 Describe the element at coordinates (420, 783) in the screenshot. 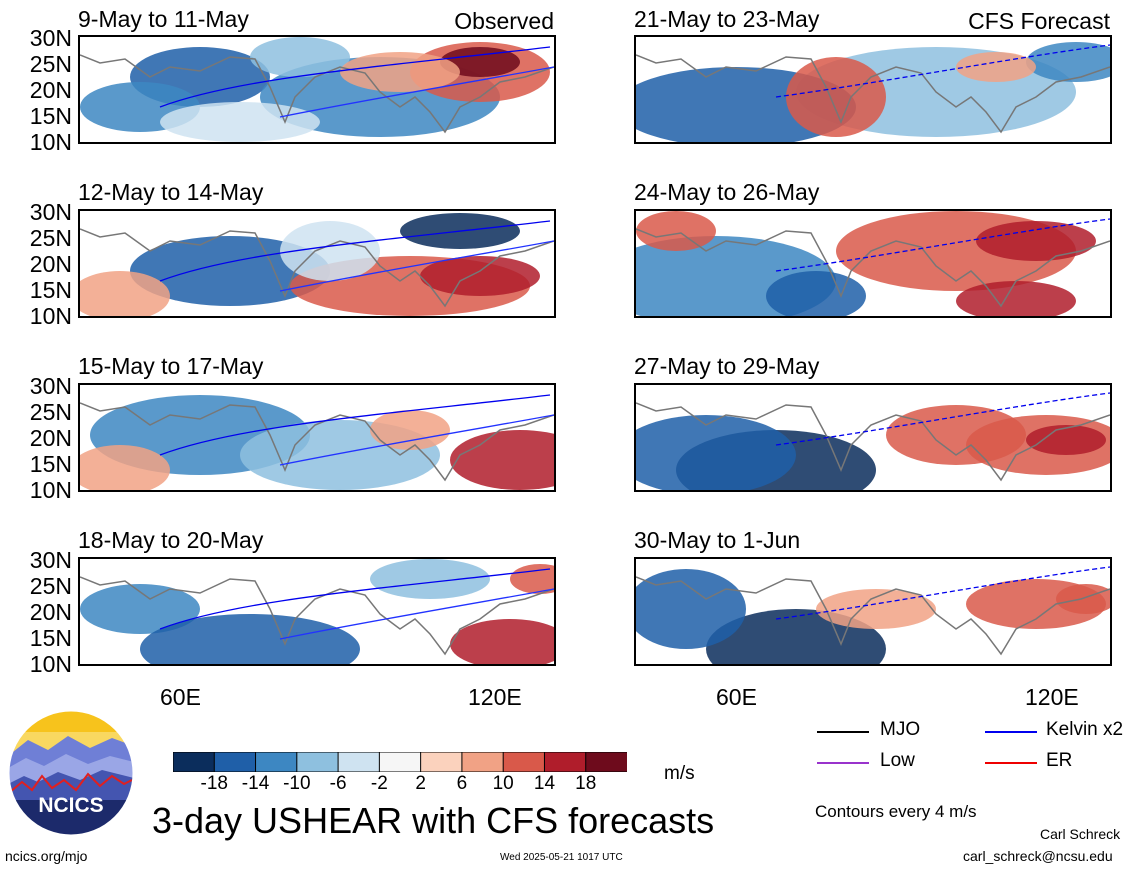

I see `colorbar-tick-label: 2` at that location.